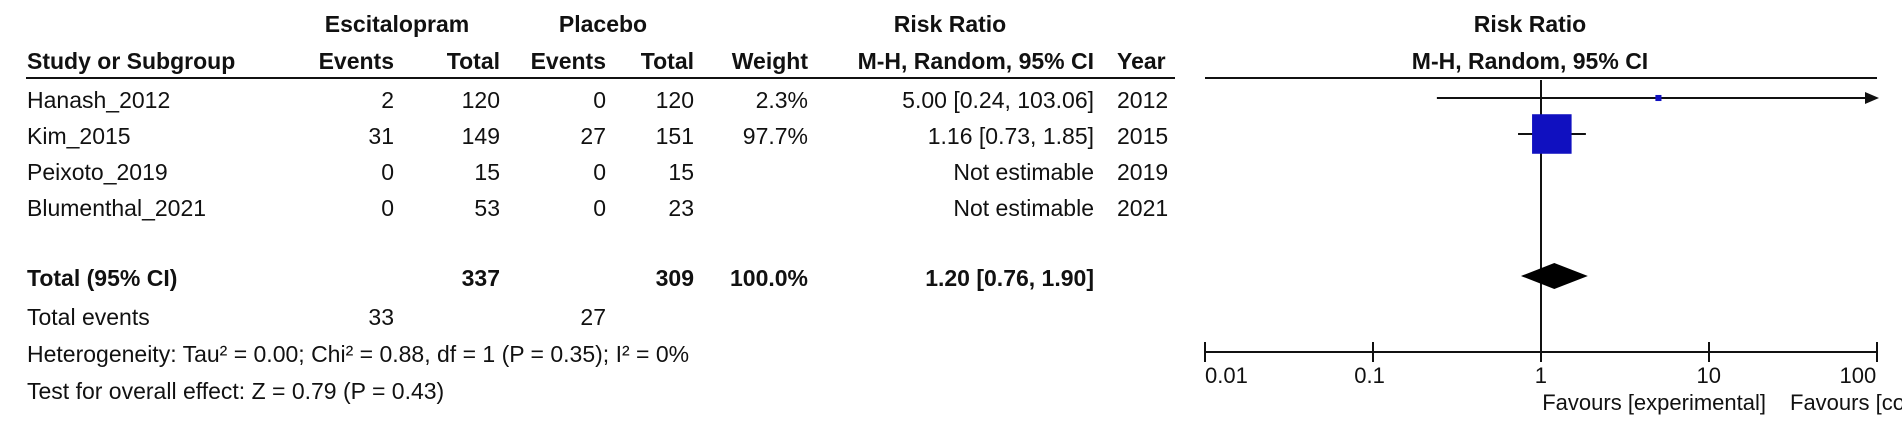 This screenshot has height=424, width=1902. I want to click on total-events-label: Total events, so click(88, 317).